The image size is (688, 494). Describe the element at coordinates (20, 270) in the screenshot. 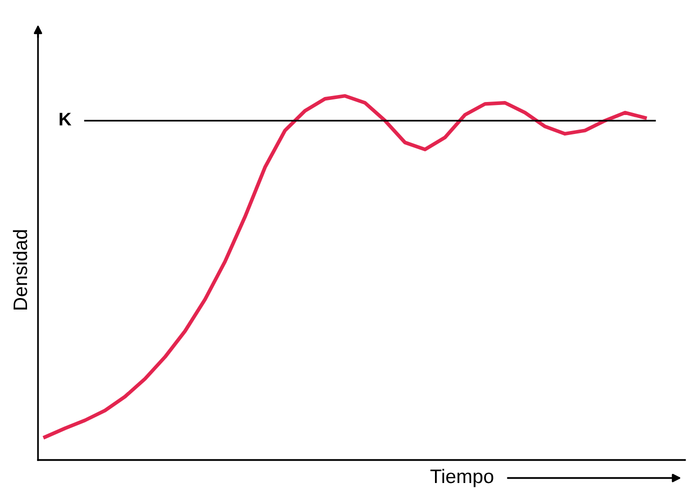

I see `y-axis-title: Densidad` at that location.